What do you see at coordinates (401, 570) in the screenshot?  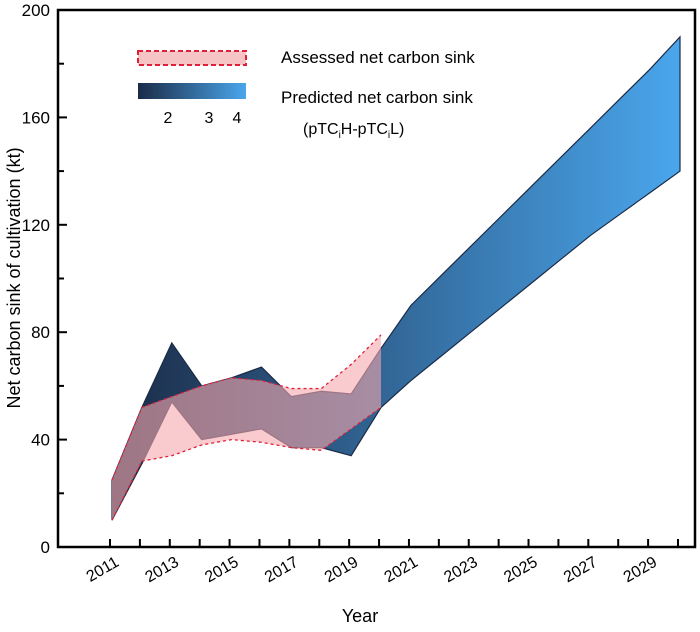 I see `x-tick-label: 2021` at bounding box center [401, 570].